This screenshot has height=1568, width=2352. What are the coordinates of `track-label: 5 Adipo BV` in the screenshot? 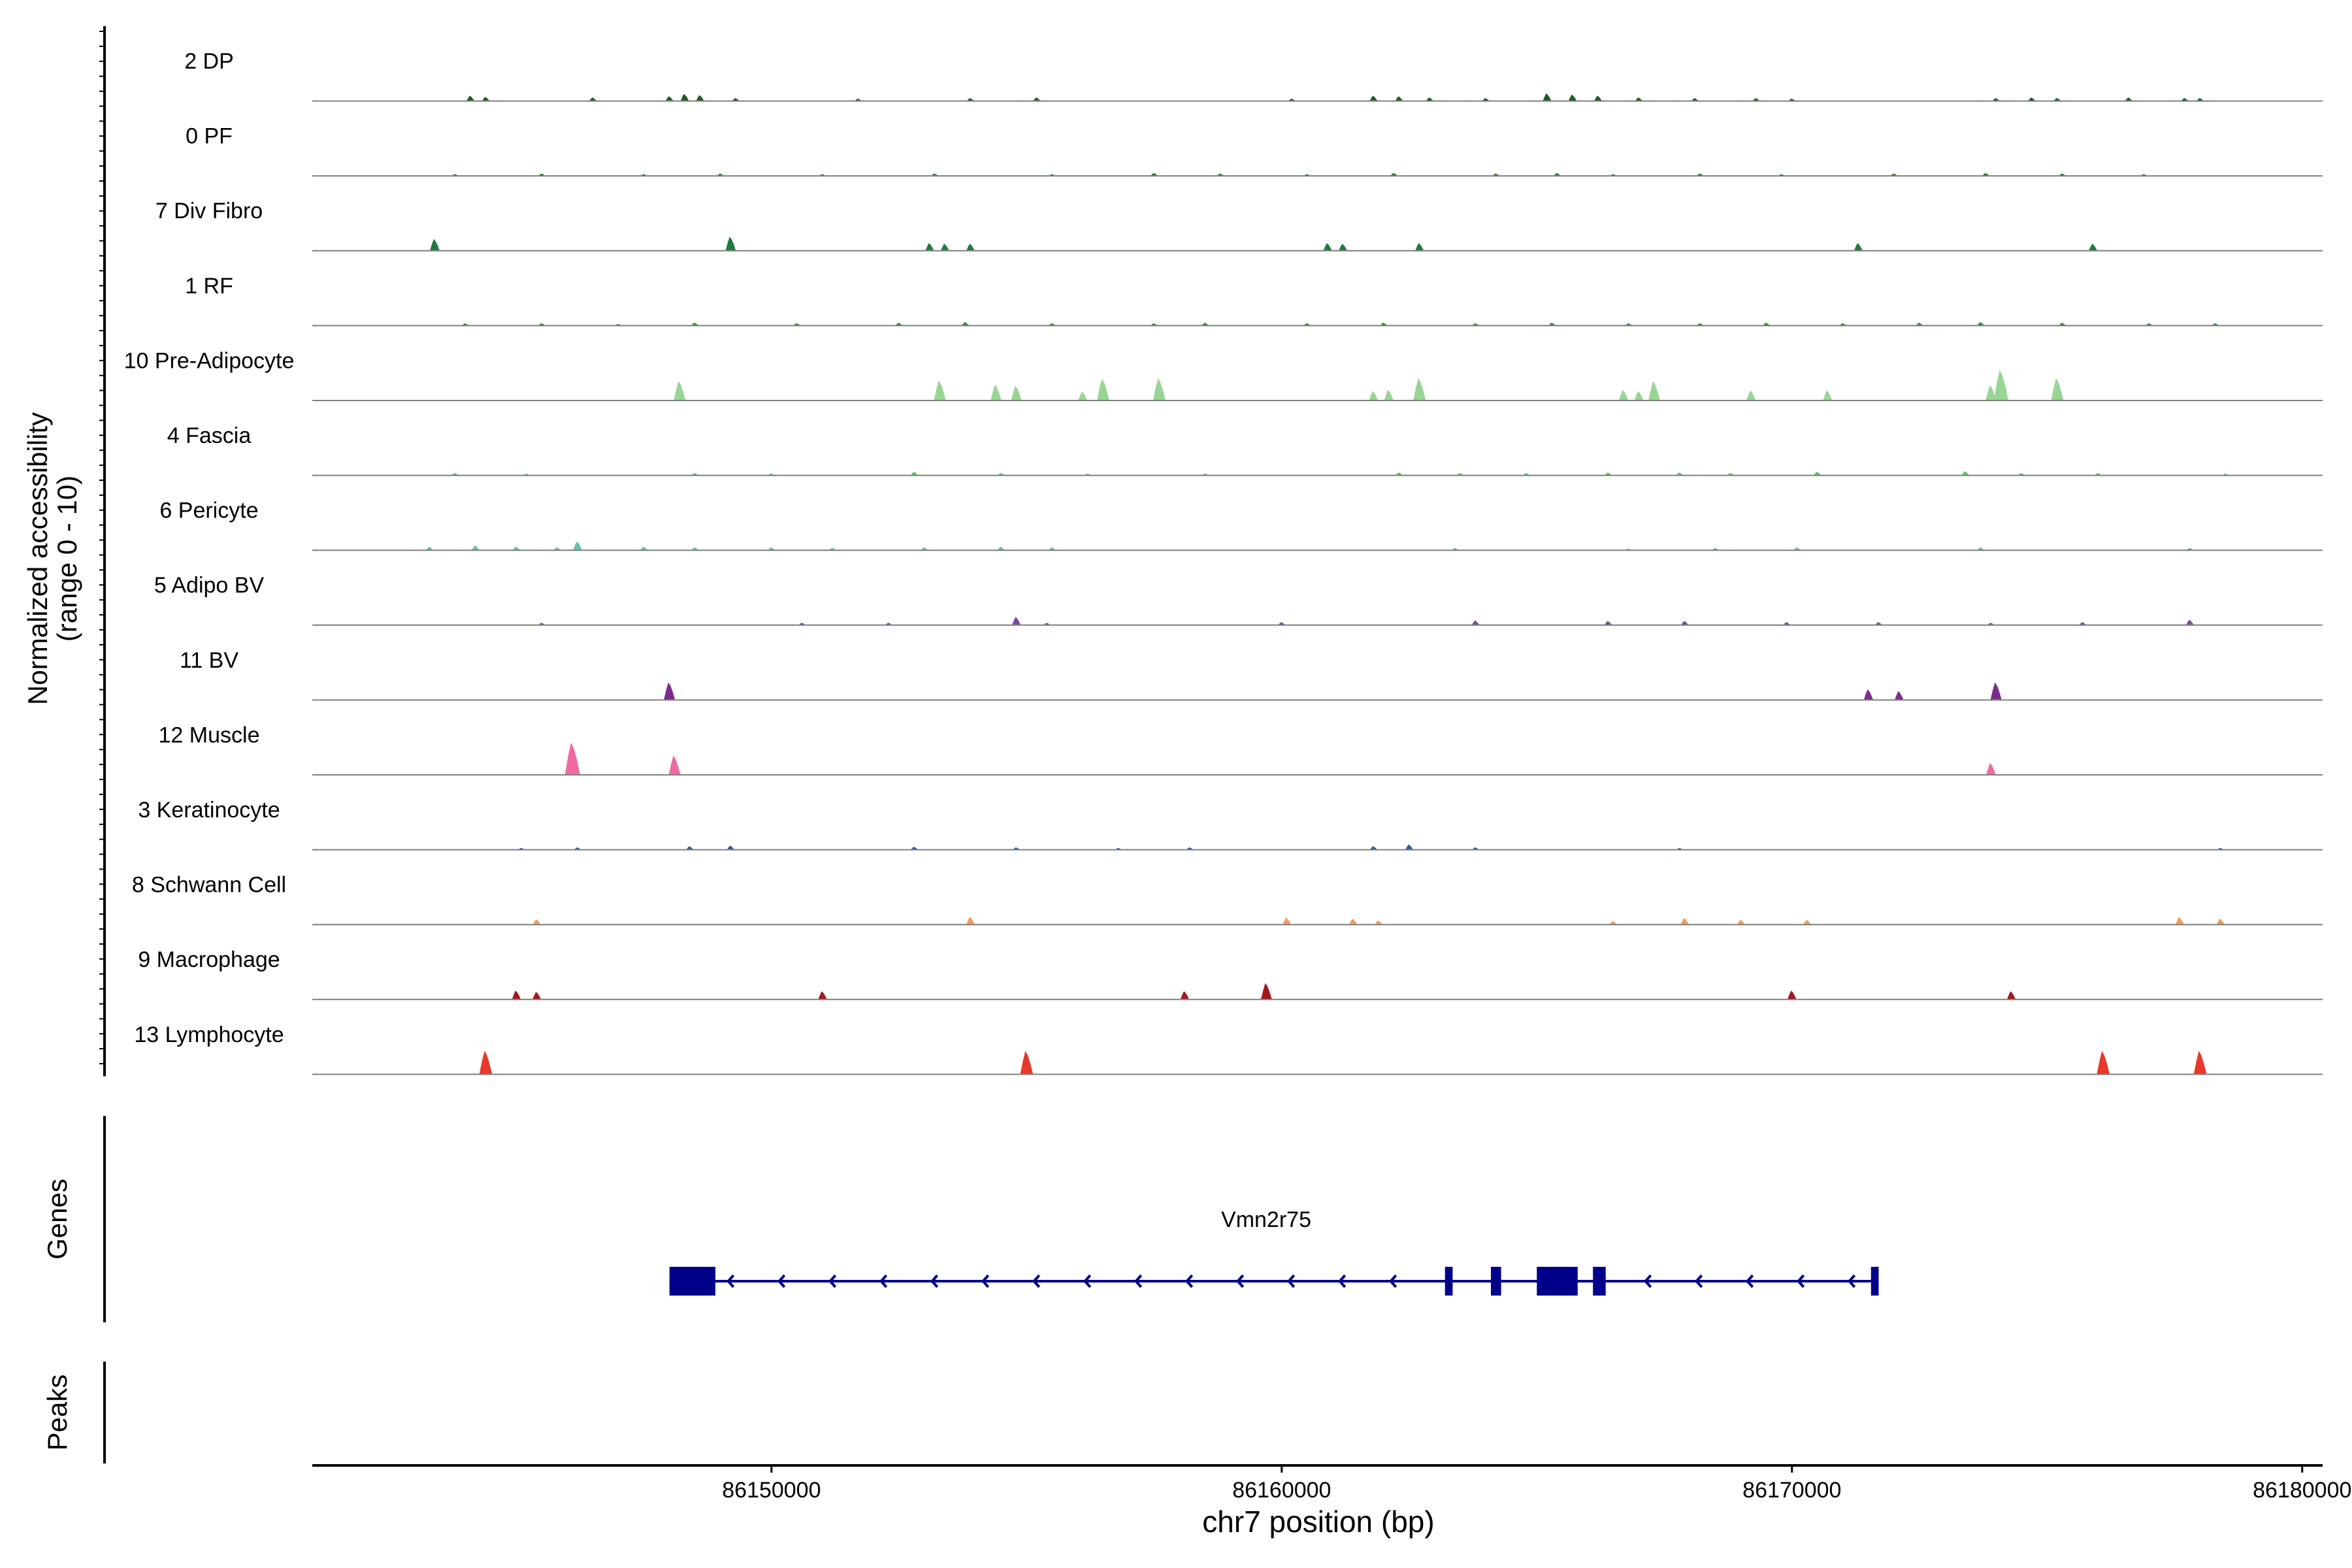 It's located at (209, 585).